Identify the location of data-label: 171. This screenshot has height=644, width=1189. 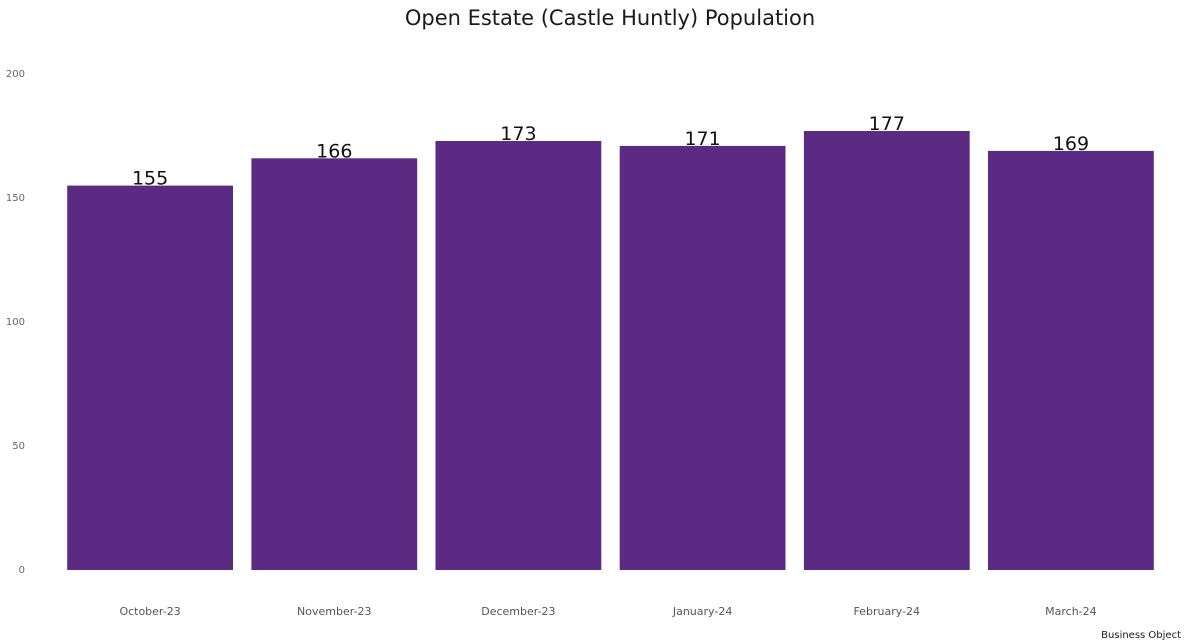
(702, 139).